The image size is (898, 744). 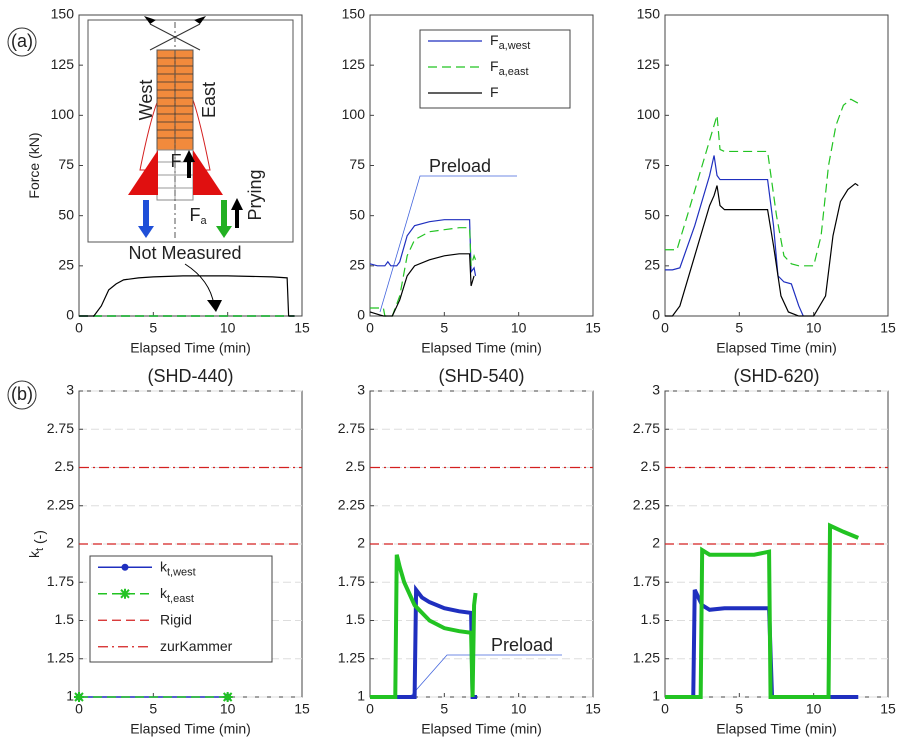 I want to click on legend-label: kt,east, so click(x=177, y=594).